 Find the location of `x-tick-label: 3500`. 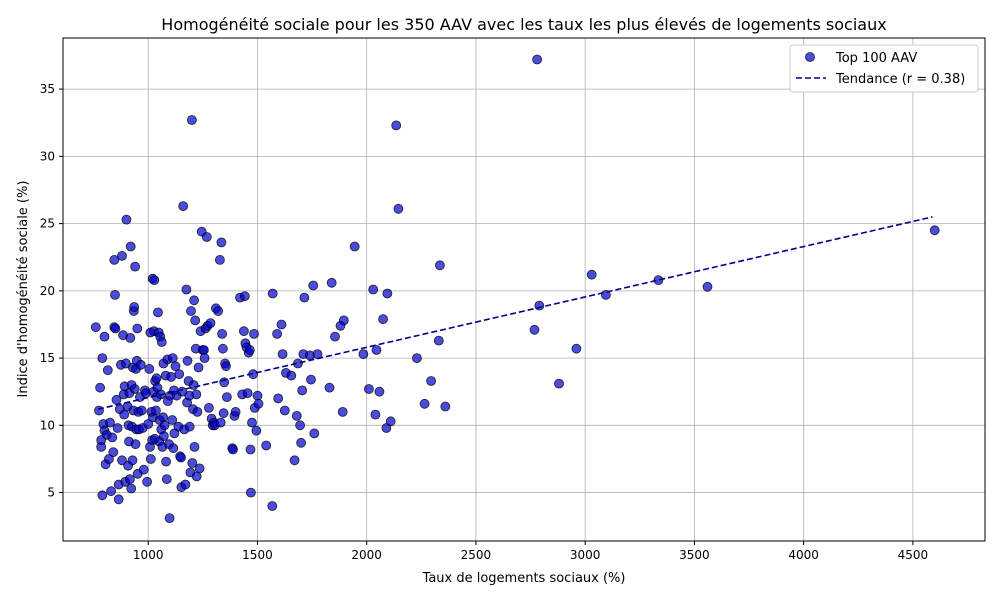

x-tick-label: 3500 is located at coordinates (694, 555).